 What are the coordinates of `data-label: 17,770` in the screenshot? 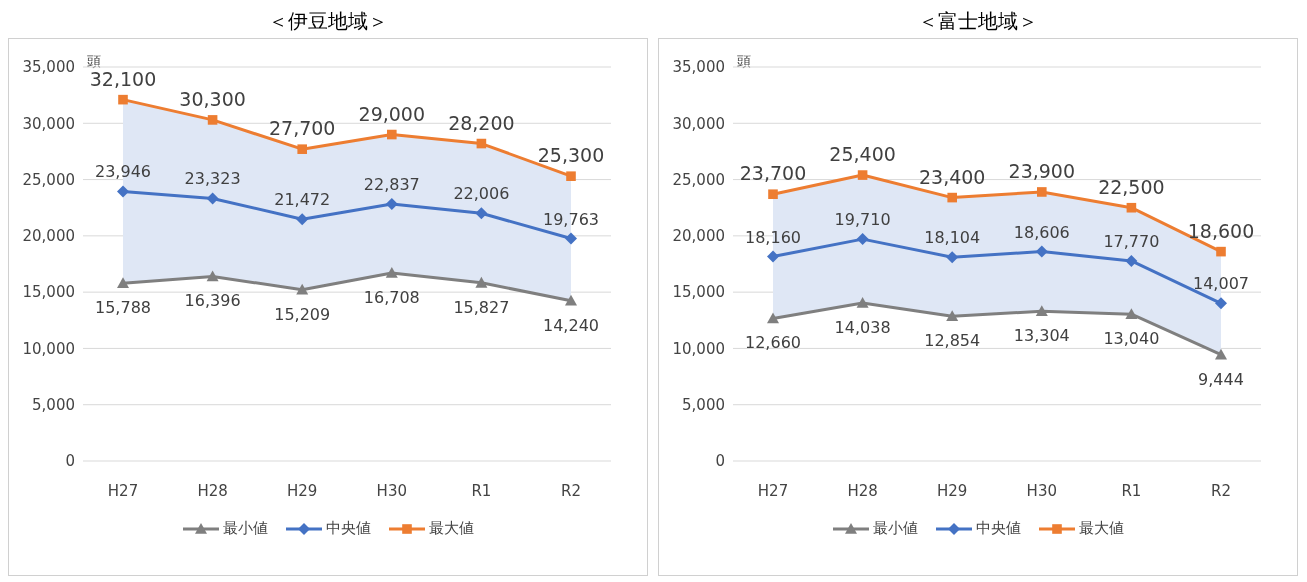 It's located at (1131, 241).